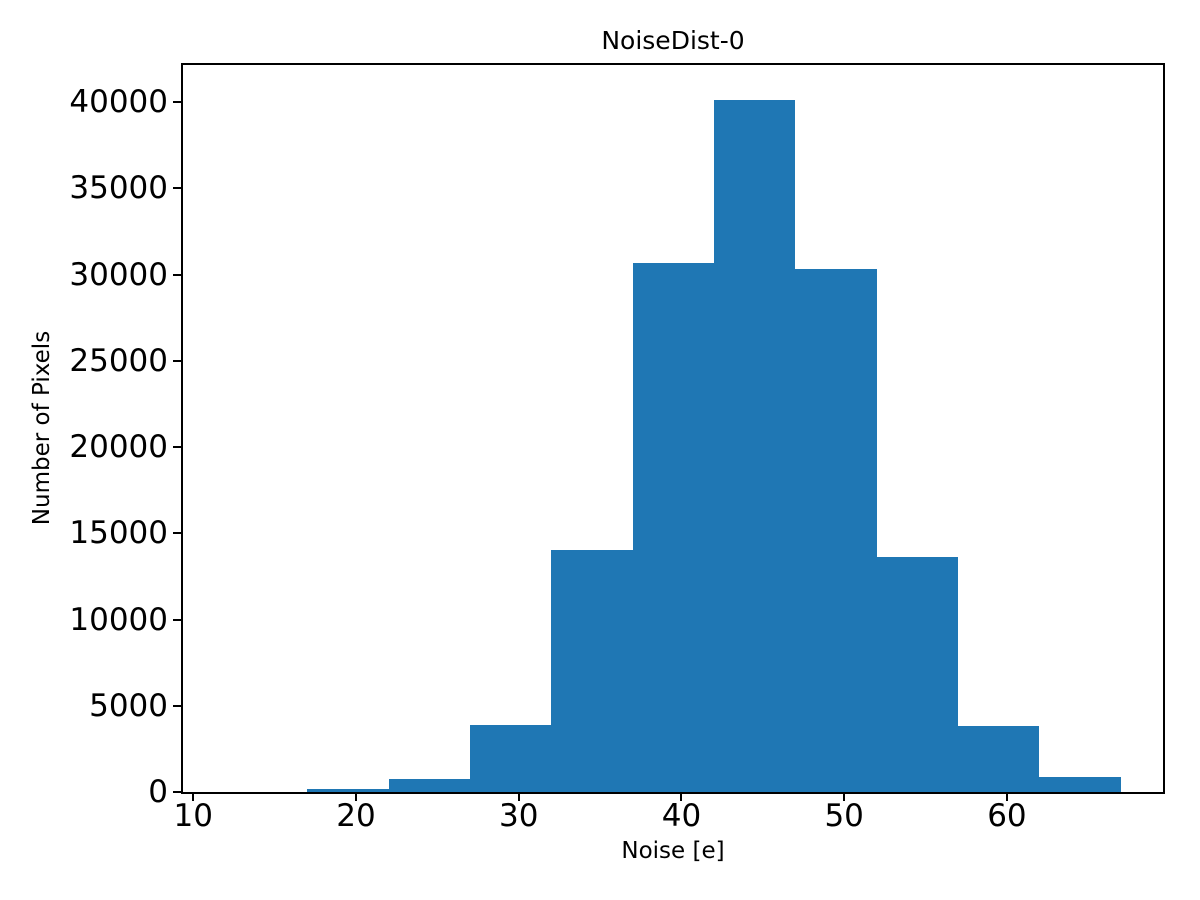  Describe the element at coordinates (1007, 816) in the screenshot. I see `x-tick-label: 60` at that location.